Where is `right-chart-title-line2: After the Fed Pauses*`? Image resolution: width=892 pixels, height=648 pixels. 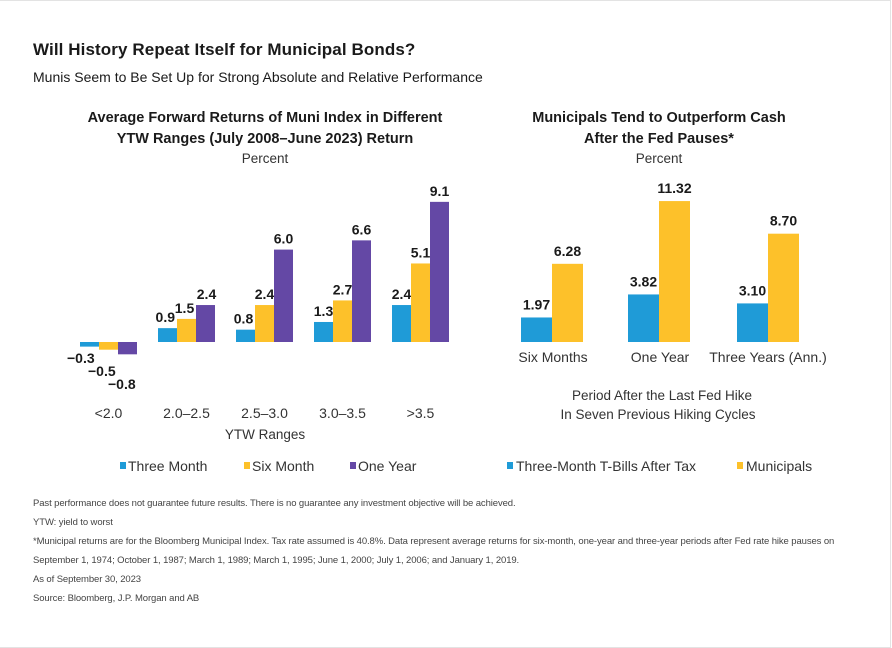
right-chart-title-line2: After the Fed Pauses* is located at coordinates (659, 139).